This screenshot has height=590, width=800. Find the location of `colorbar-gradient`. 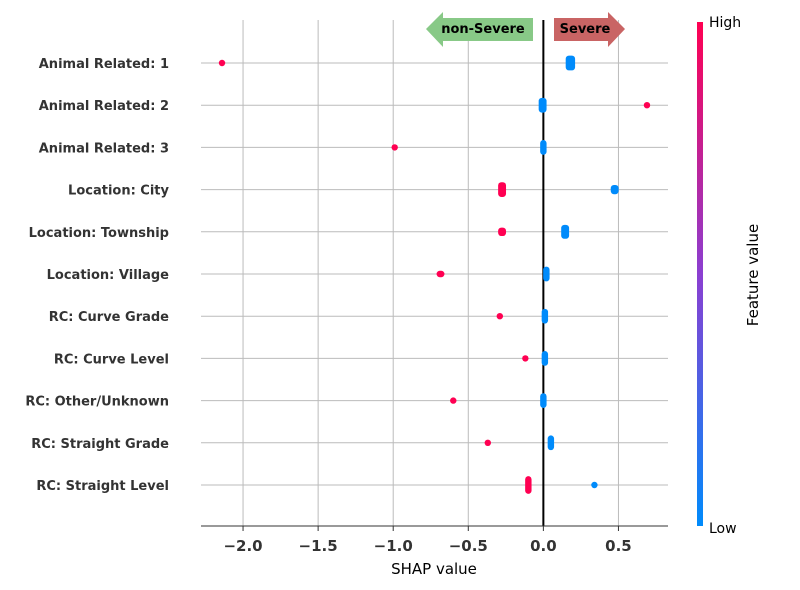

colorbar-gradient is located at coordinates (700, 274).